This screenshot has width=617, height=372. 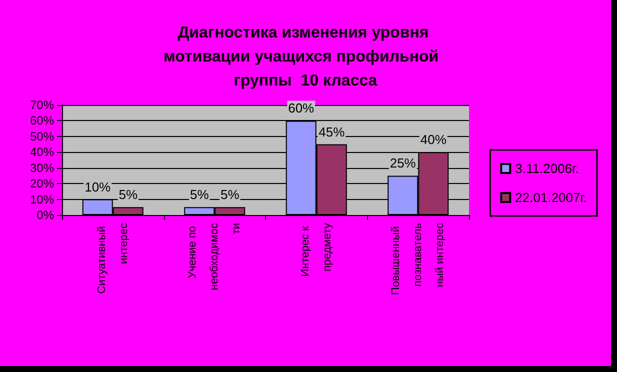 I want to click on y-tick-label: 30%, so click(x=42, y=167).